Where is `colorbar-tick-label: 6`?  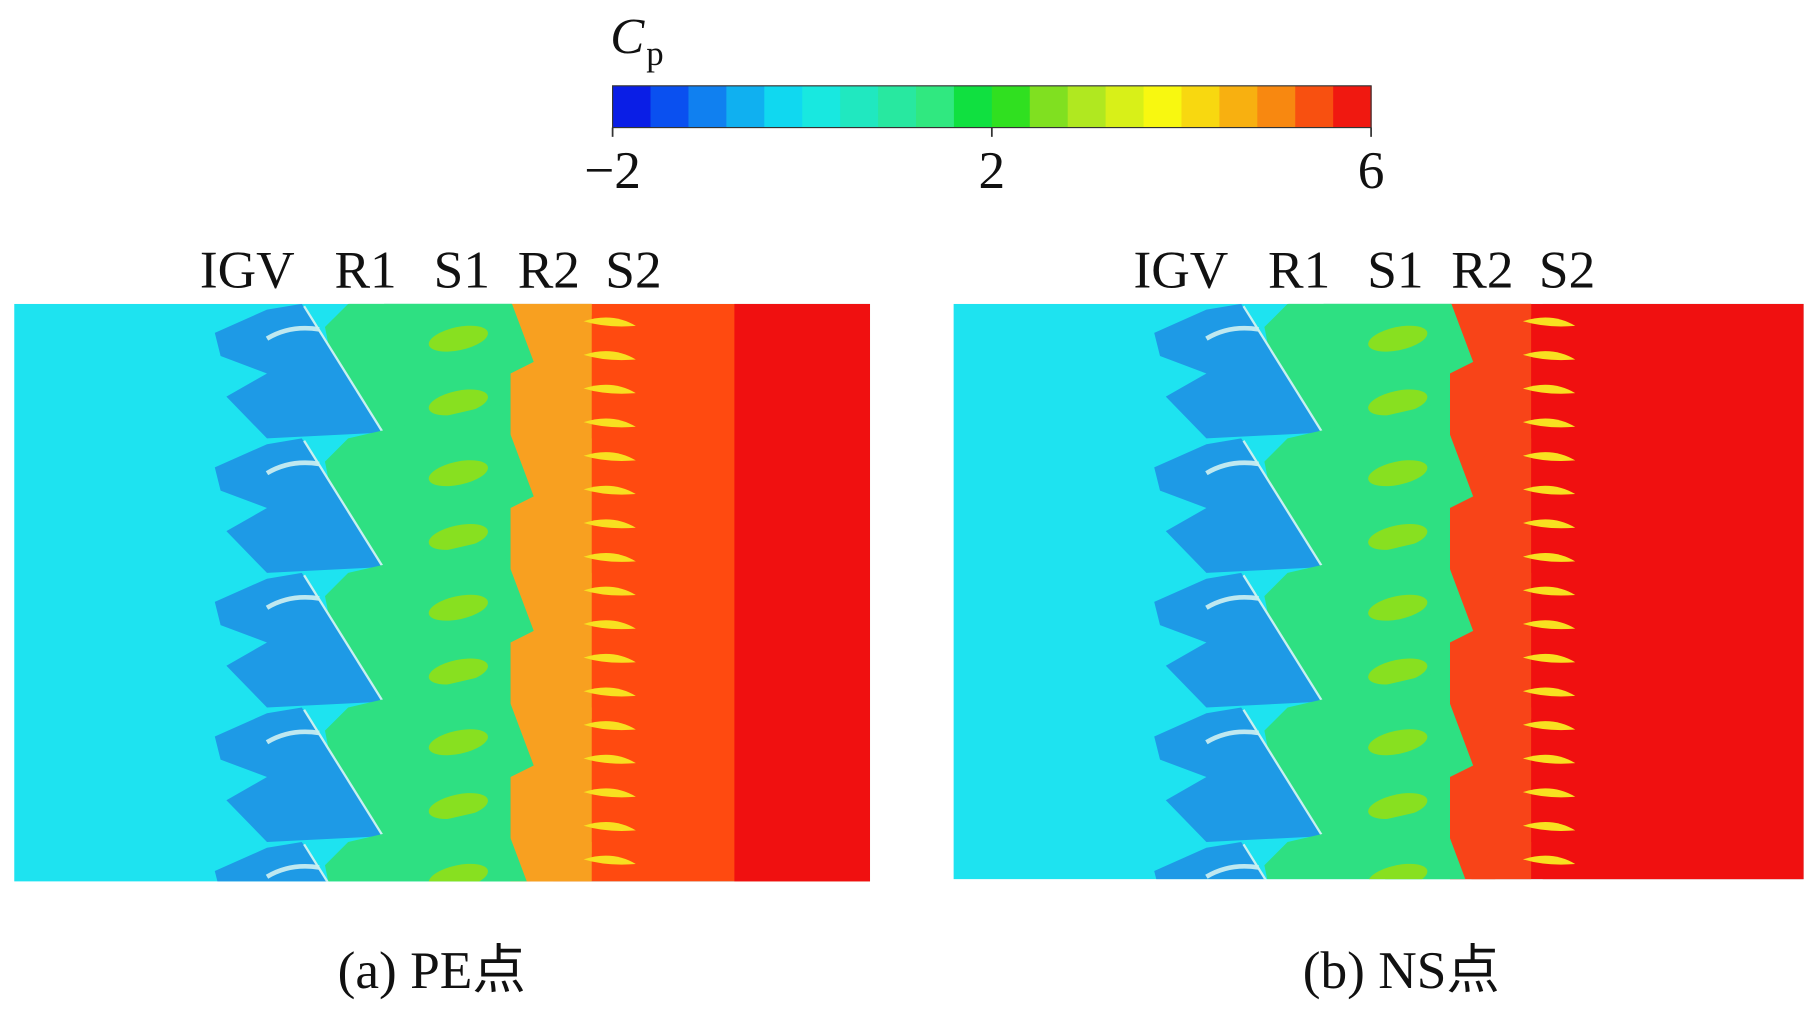
colorbar-tick-label: 6 is located at coordinates (1371, 170).